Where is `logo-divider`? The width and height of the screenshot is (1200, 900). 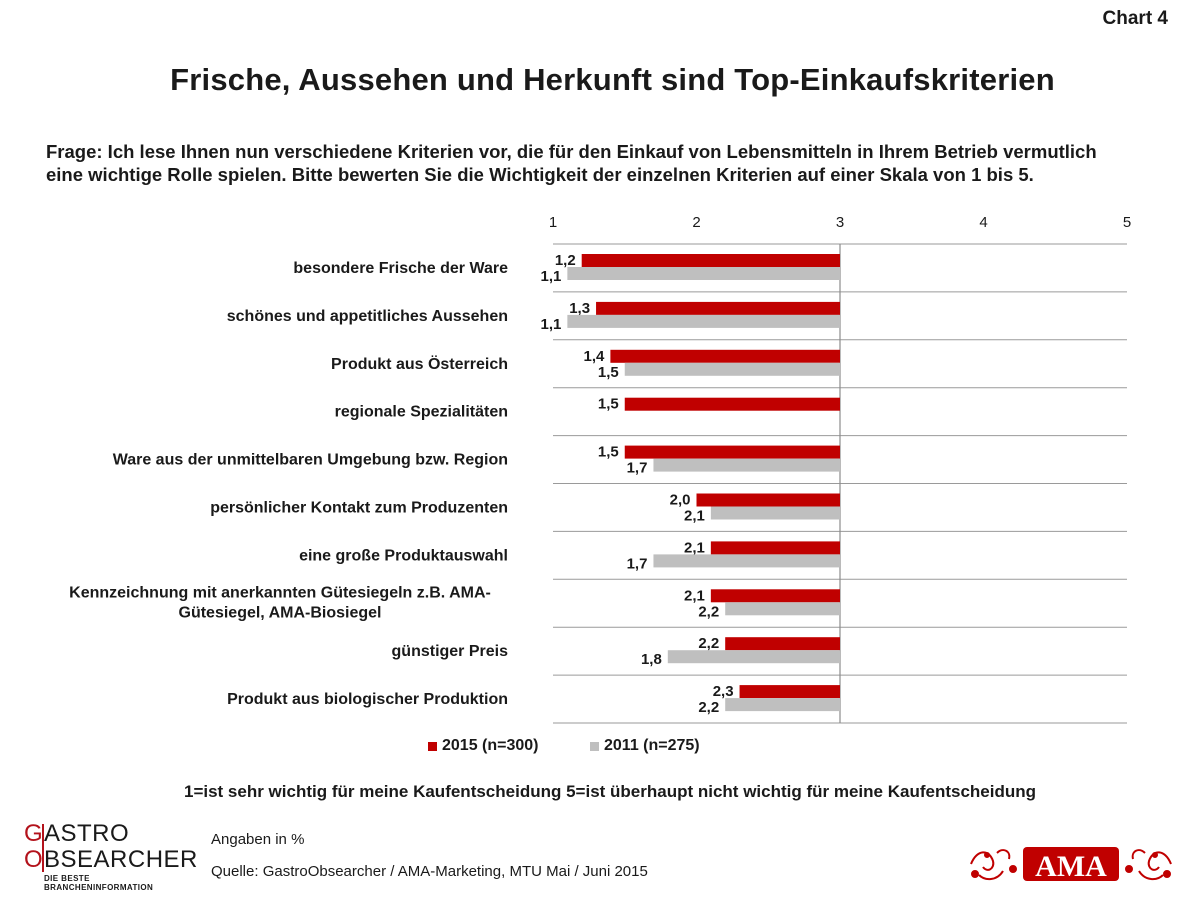
logo-divider is located at coordinates (34, 848).